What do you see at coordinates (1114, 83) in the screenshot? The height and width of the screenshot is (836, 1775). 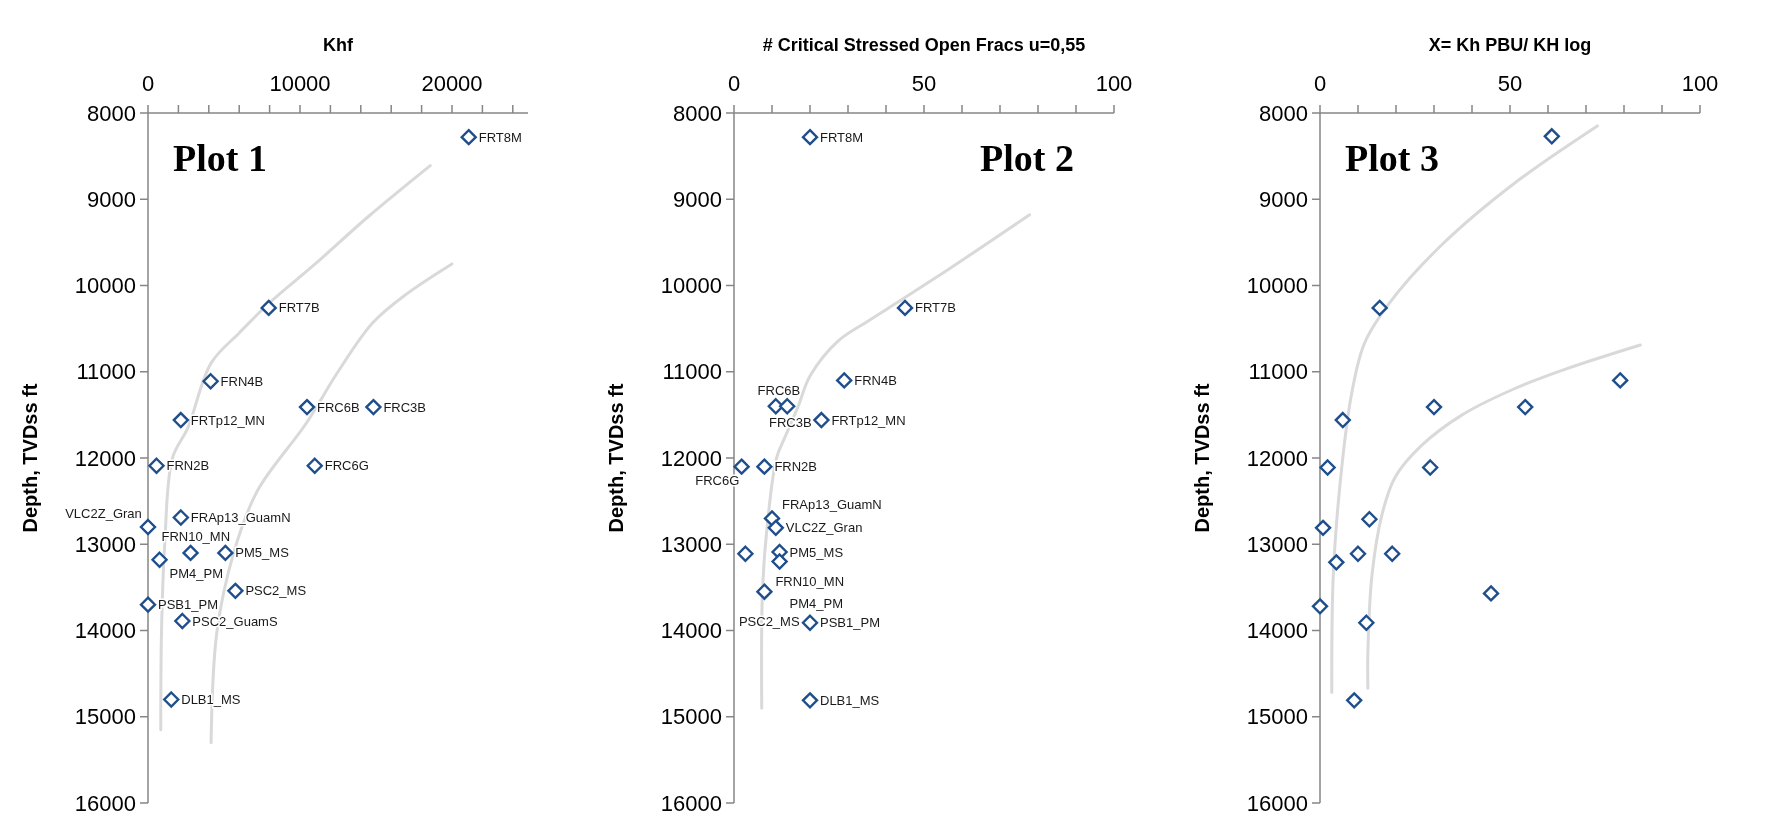 I see `x-tick-label: 100` at bounding box center [1114, 83].